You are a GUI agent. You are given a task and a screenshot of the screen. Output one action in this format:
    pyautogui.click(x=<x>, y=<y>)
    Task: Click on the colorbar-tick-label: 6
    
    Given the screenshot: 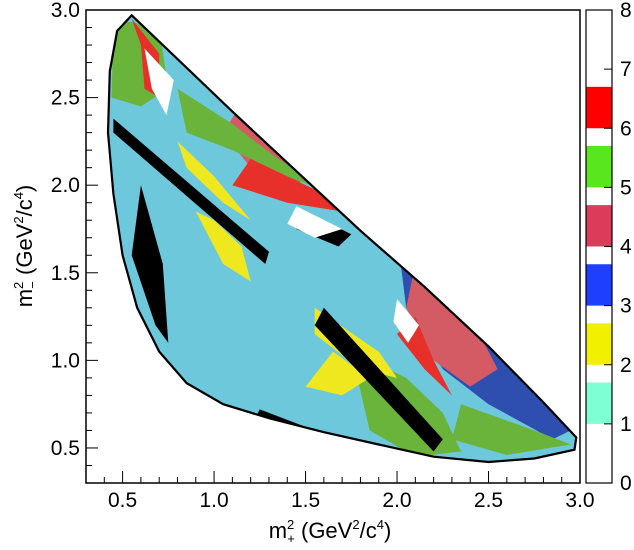 What is the action you would take?
    pyautogui.click(x=626, y=128)
    